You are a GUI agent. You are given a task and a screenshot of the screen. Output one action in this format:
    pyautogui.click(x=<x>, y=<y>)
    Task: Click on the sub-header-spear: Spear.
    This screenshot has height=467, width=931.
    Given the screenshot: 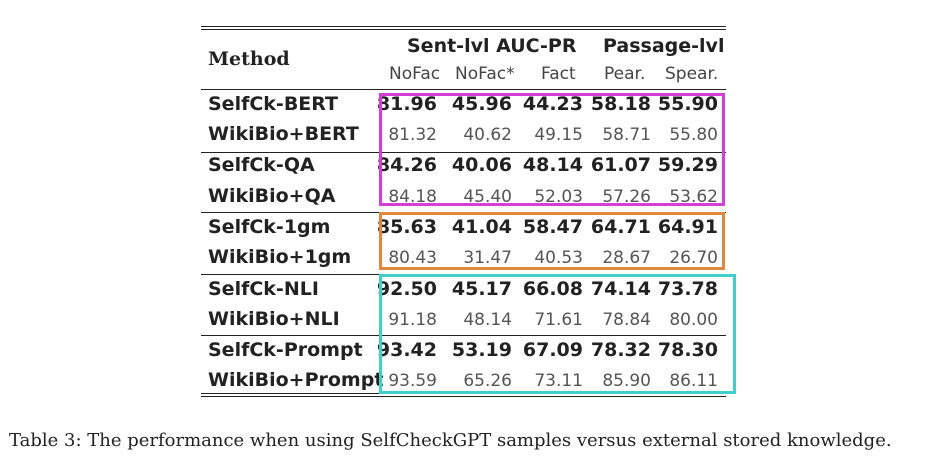 What is the action you would take?
    pyautogui.click(x=692, y=74)
    